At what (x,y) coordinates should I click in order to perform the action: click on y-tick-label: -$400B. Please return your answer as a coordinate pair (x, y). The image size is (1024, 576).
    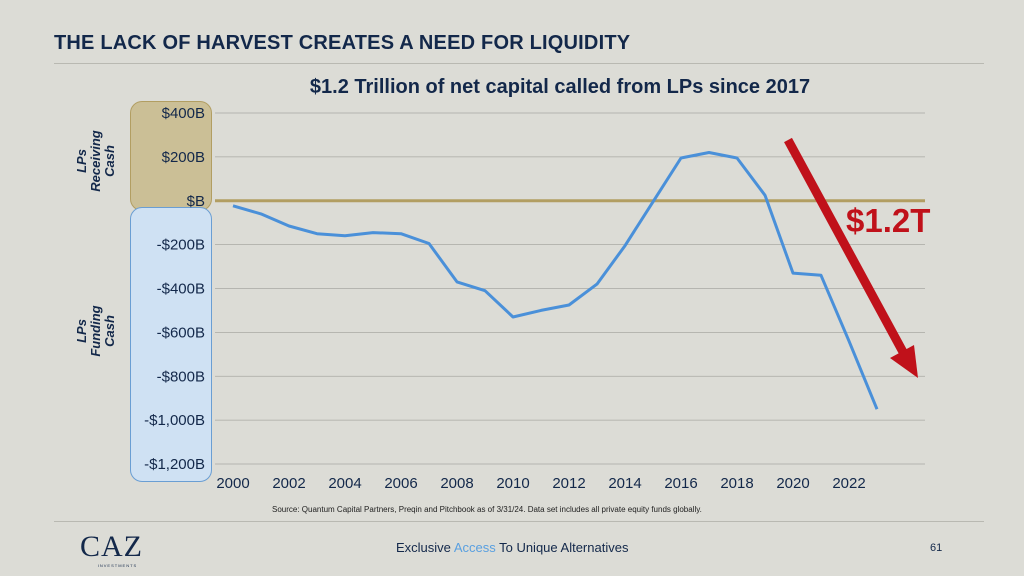
    Looking at the image, I should click on (181, 289).